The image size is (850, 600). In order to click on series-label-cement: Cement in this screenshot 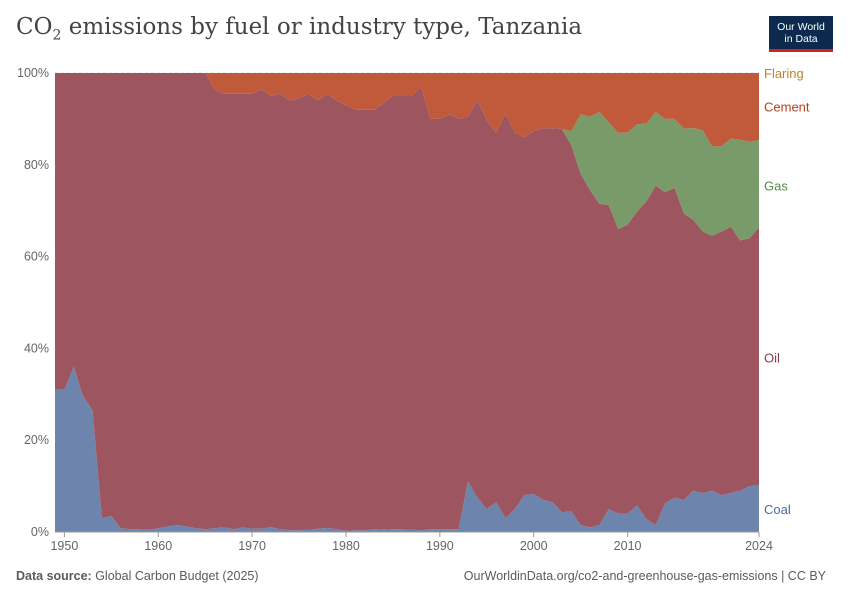, I will do `click(787, 107)`.